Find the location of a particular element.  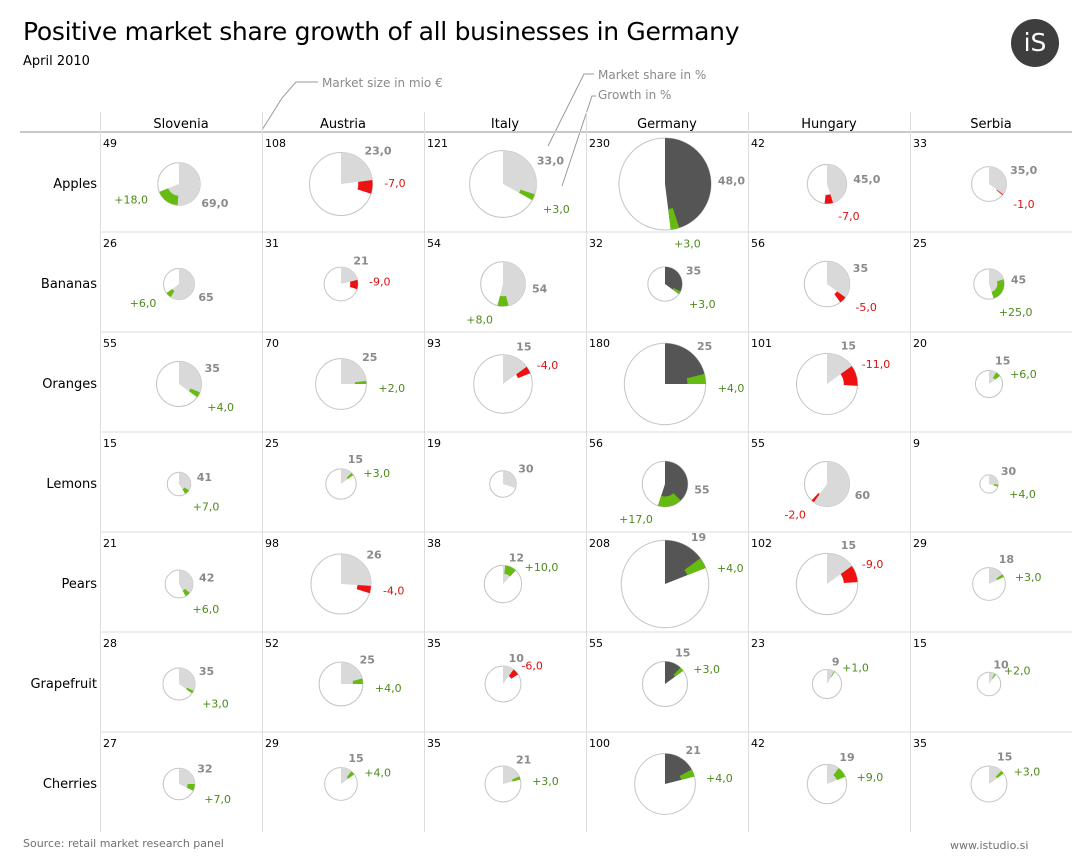

share-label-apples-austria: 23,0 is located at coordinates (377, 151).